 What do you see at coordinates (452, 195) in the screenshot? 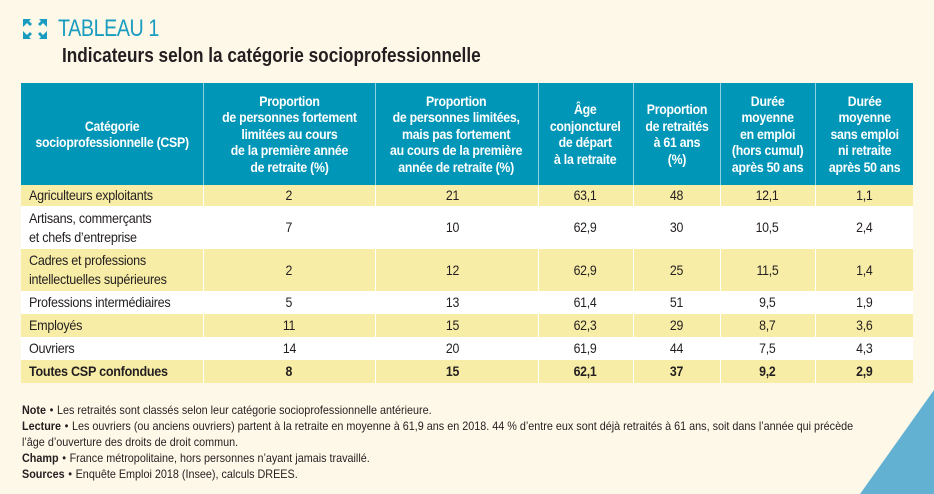
I see `value-text: 21` at bounding box center [452, 195].